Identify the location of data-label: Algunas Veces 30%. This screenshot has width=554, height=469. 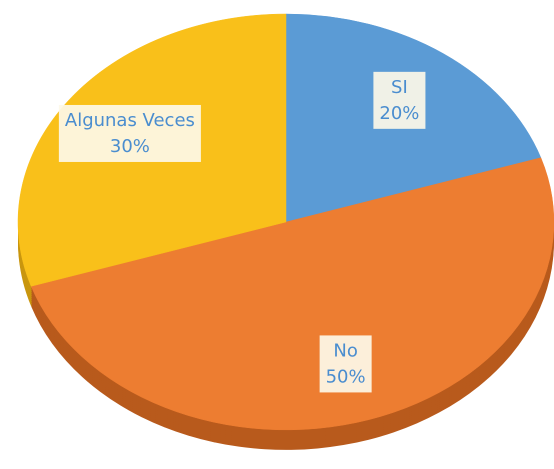
(129, 133).